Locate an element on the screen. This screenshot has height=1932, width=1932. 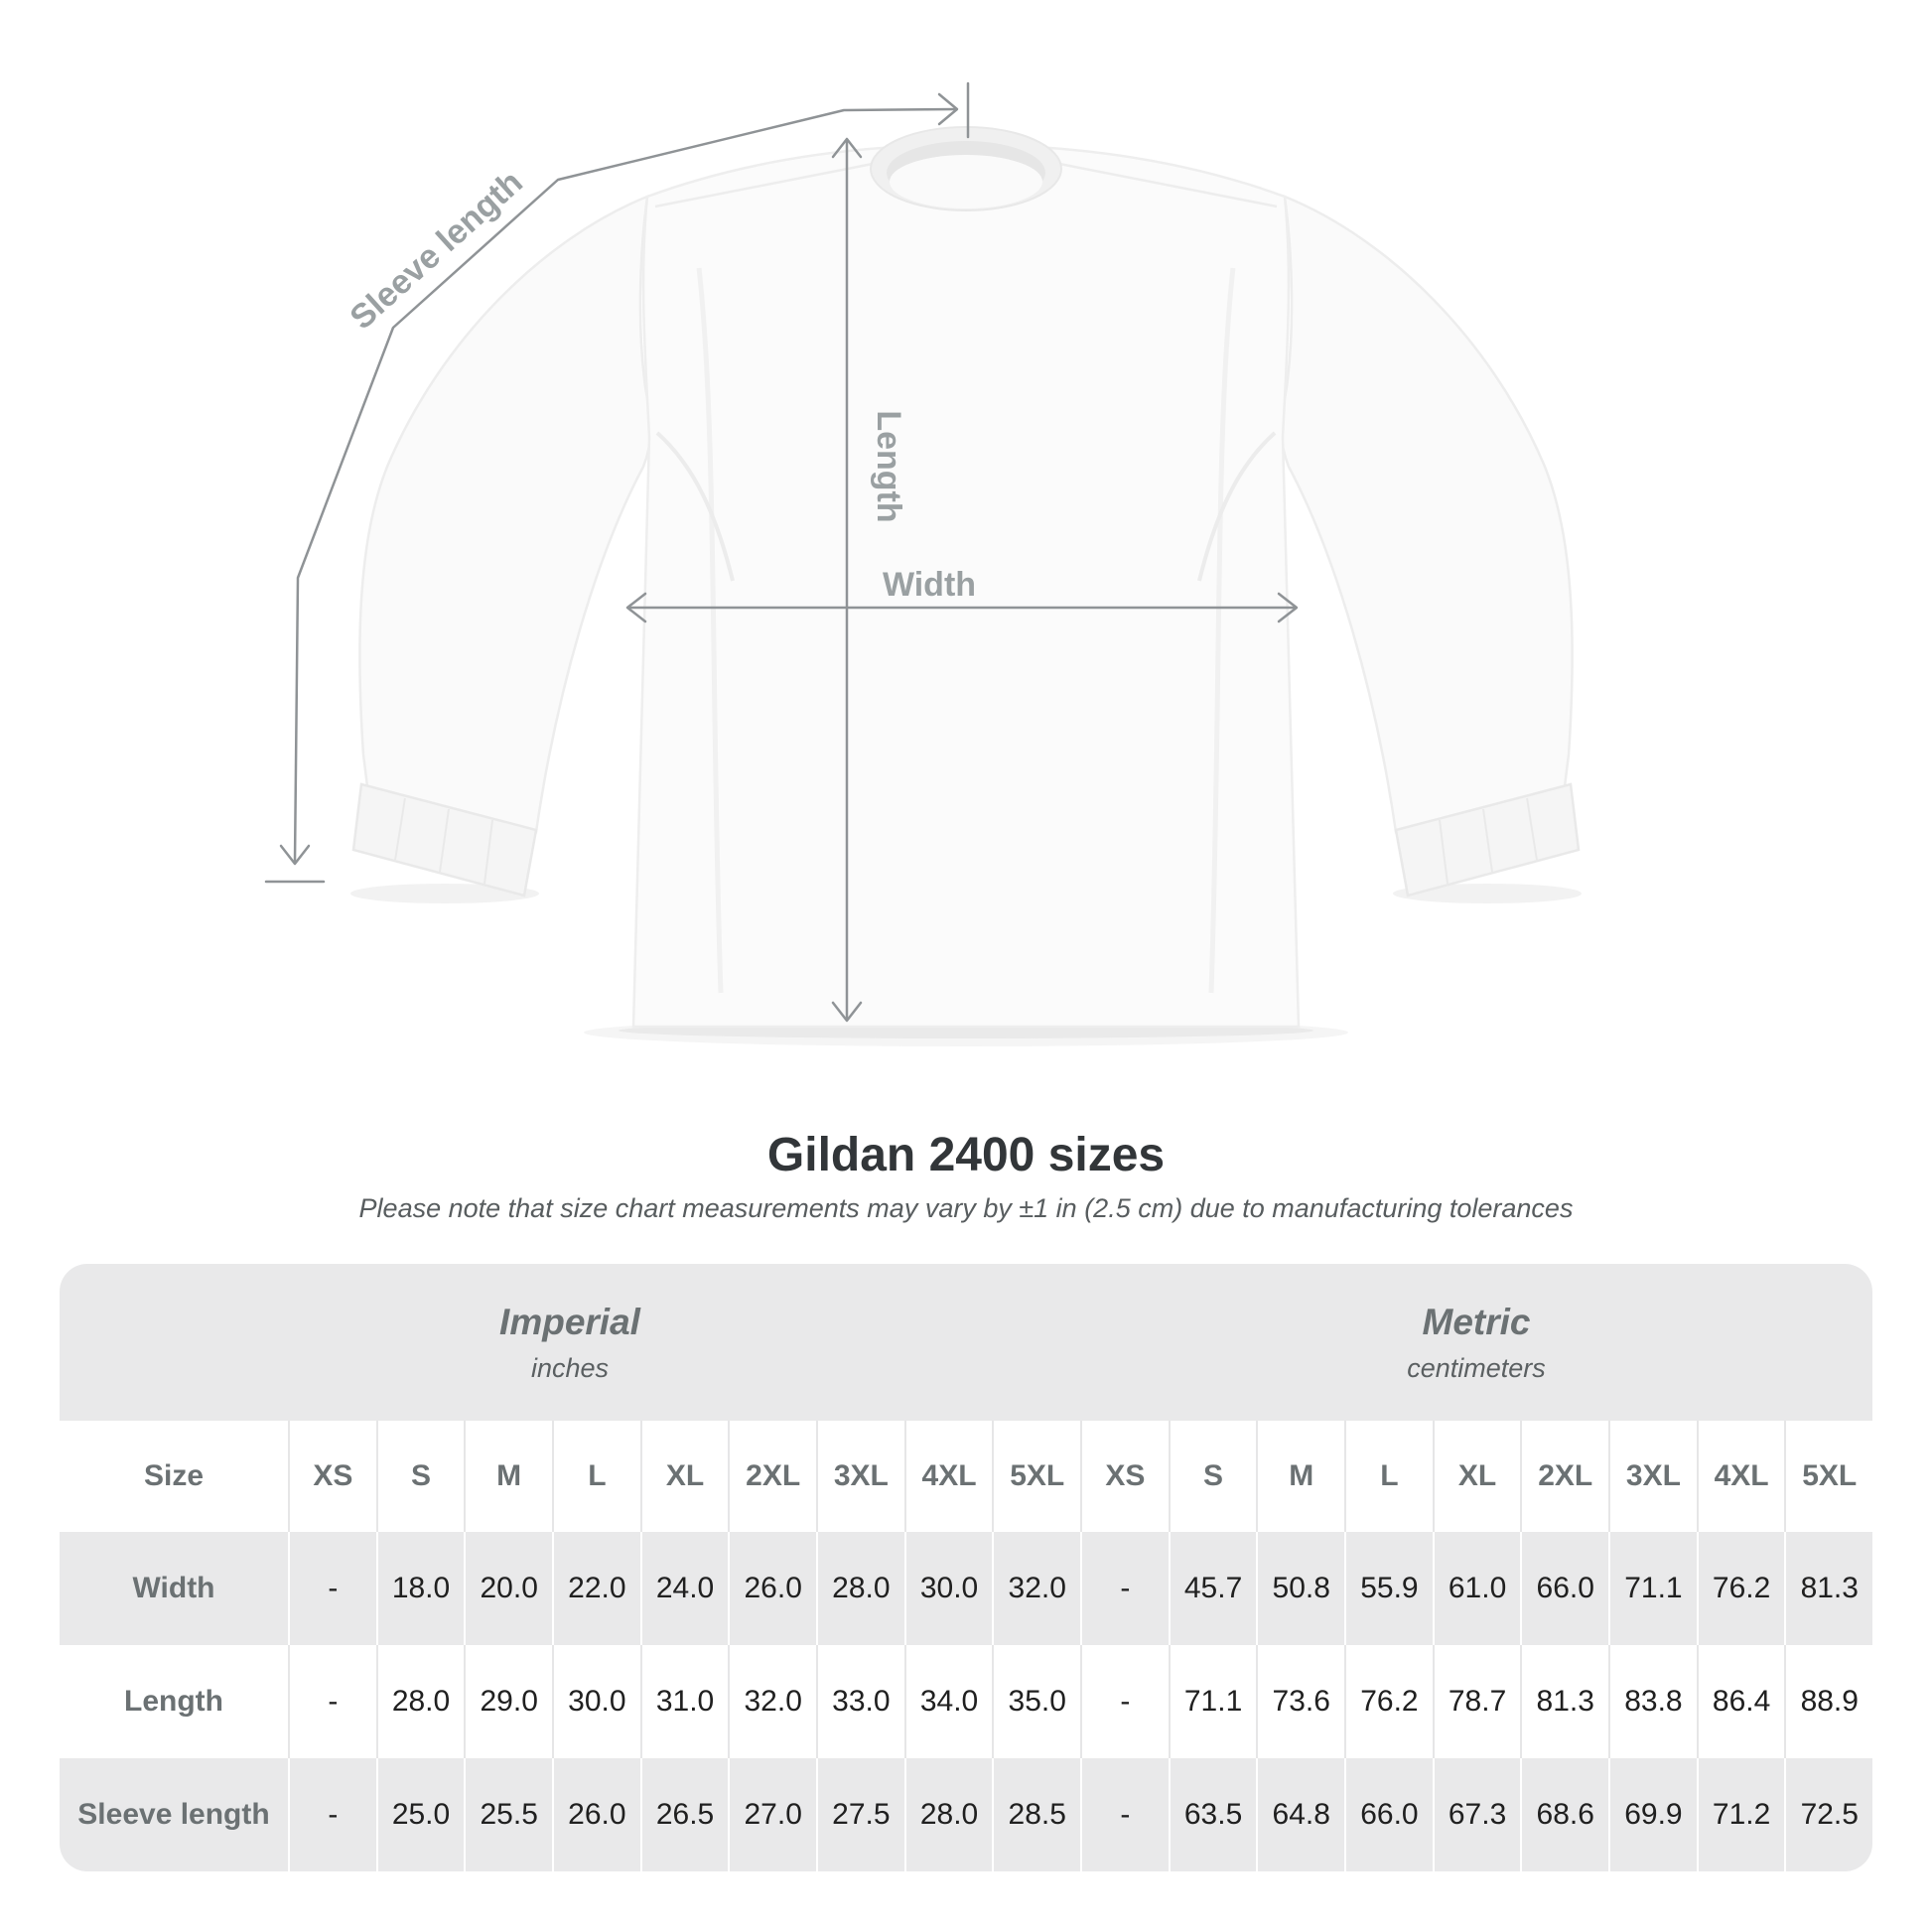
right-cuff-rib is located at coordinates (1488, 841).